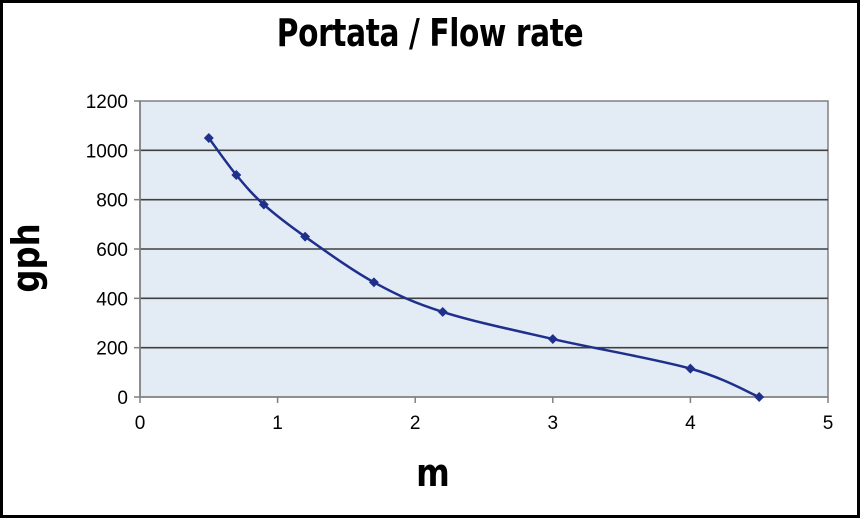  Describe the element at coordinates (107, 151) in the screenshot. I see `y-tick-label-1000: 1000` at that location.